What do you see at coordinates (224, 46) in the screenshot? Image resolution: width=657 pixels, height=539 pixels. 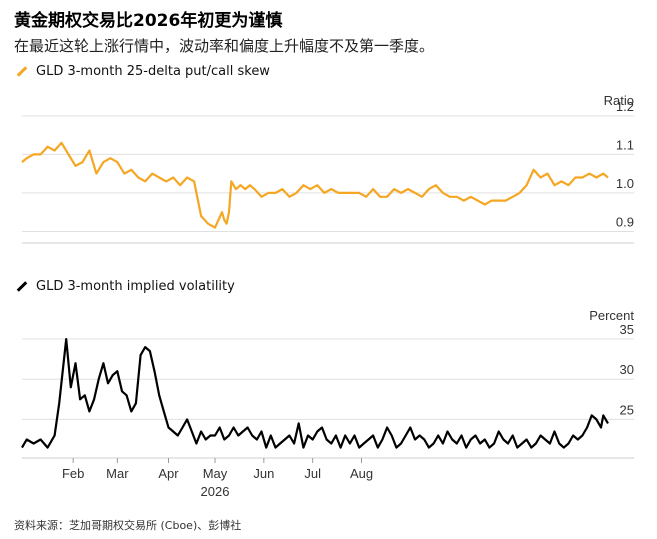 I see `chart-subtitle: 在最近这轮上涨行情中，波动率和偏度上升幅度不及第一季度。` at bounding box center [224, 46].